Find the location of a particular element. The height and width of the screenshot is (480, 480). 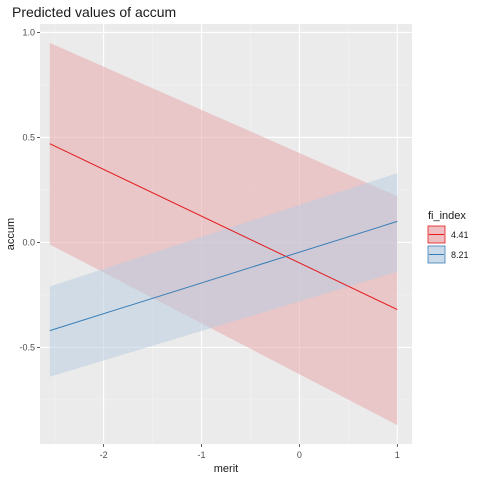

legend-label: 8.21 is located at coordinates (460, 255).